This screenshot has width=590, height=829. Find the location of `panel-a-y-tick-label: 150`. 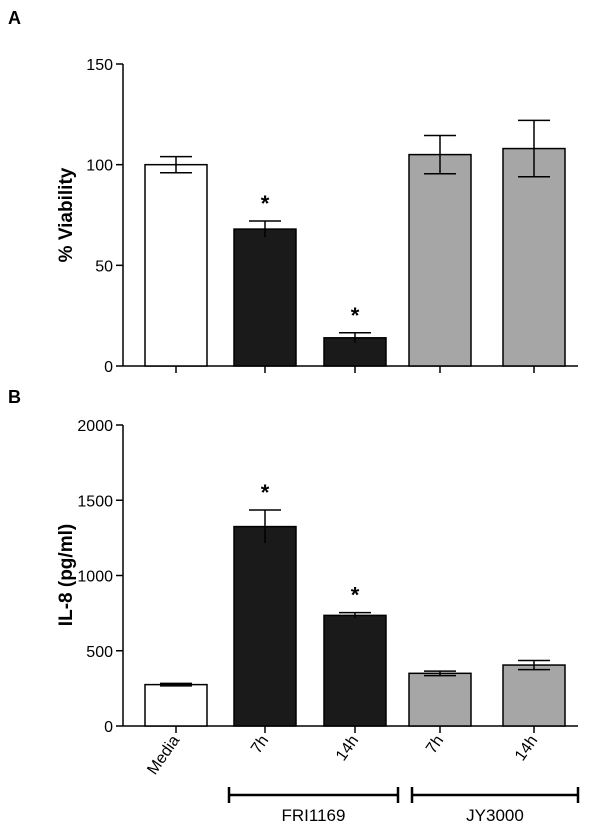

panel-a-y-tick-label: 150 is located at coordinates (99, 65).